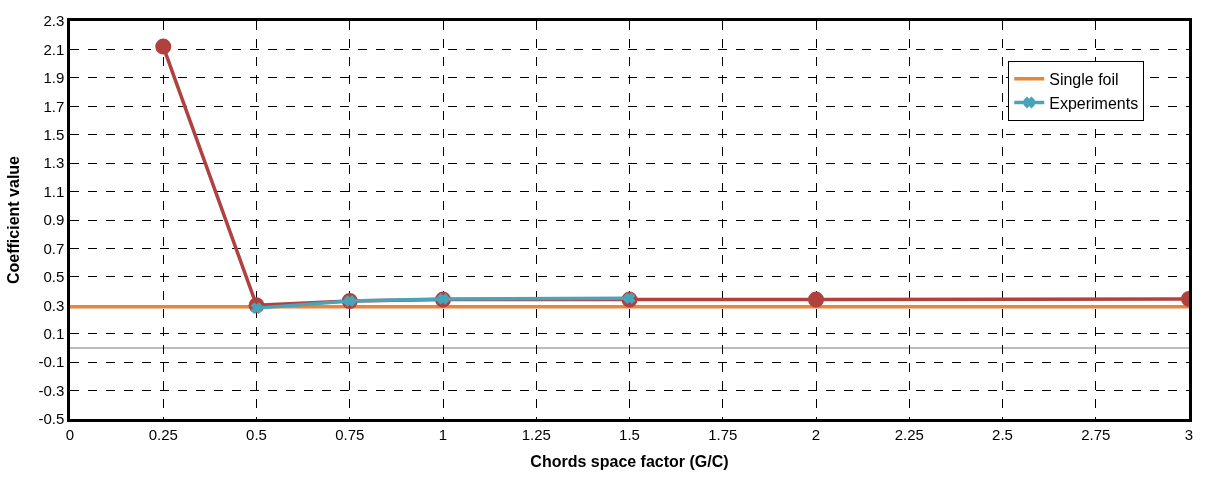 Image resolution: width=1207 pixels, height=494 pixels. I want to click on x-tick-label: 0.25, so click(163, 434).